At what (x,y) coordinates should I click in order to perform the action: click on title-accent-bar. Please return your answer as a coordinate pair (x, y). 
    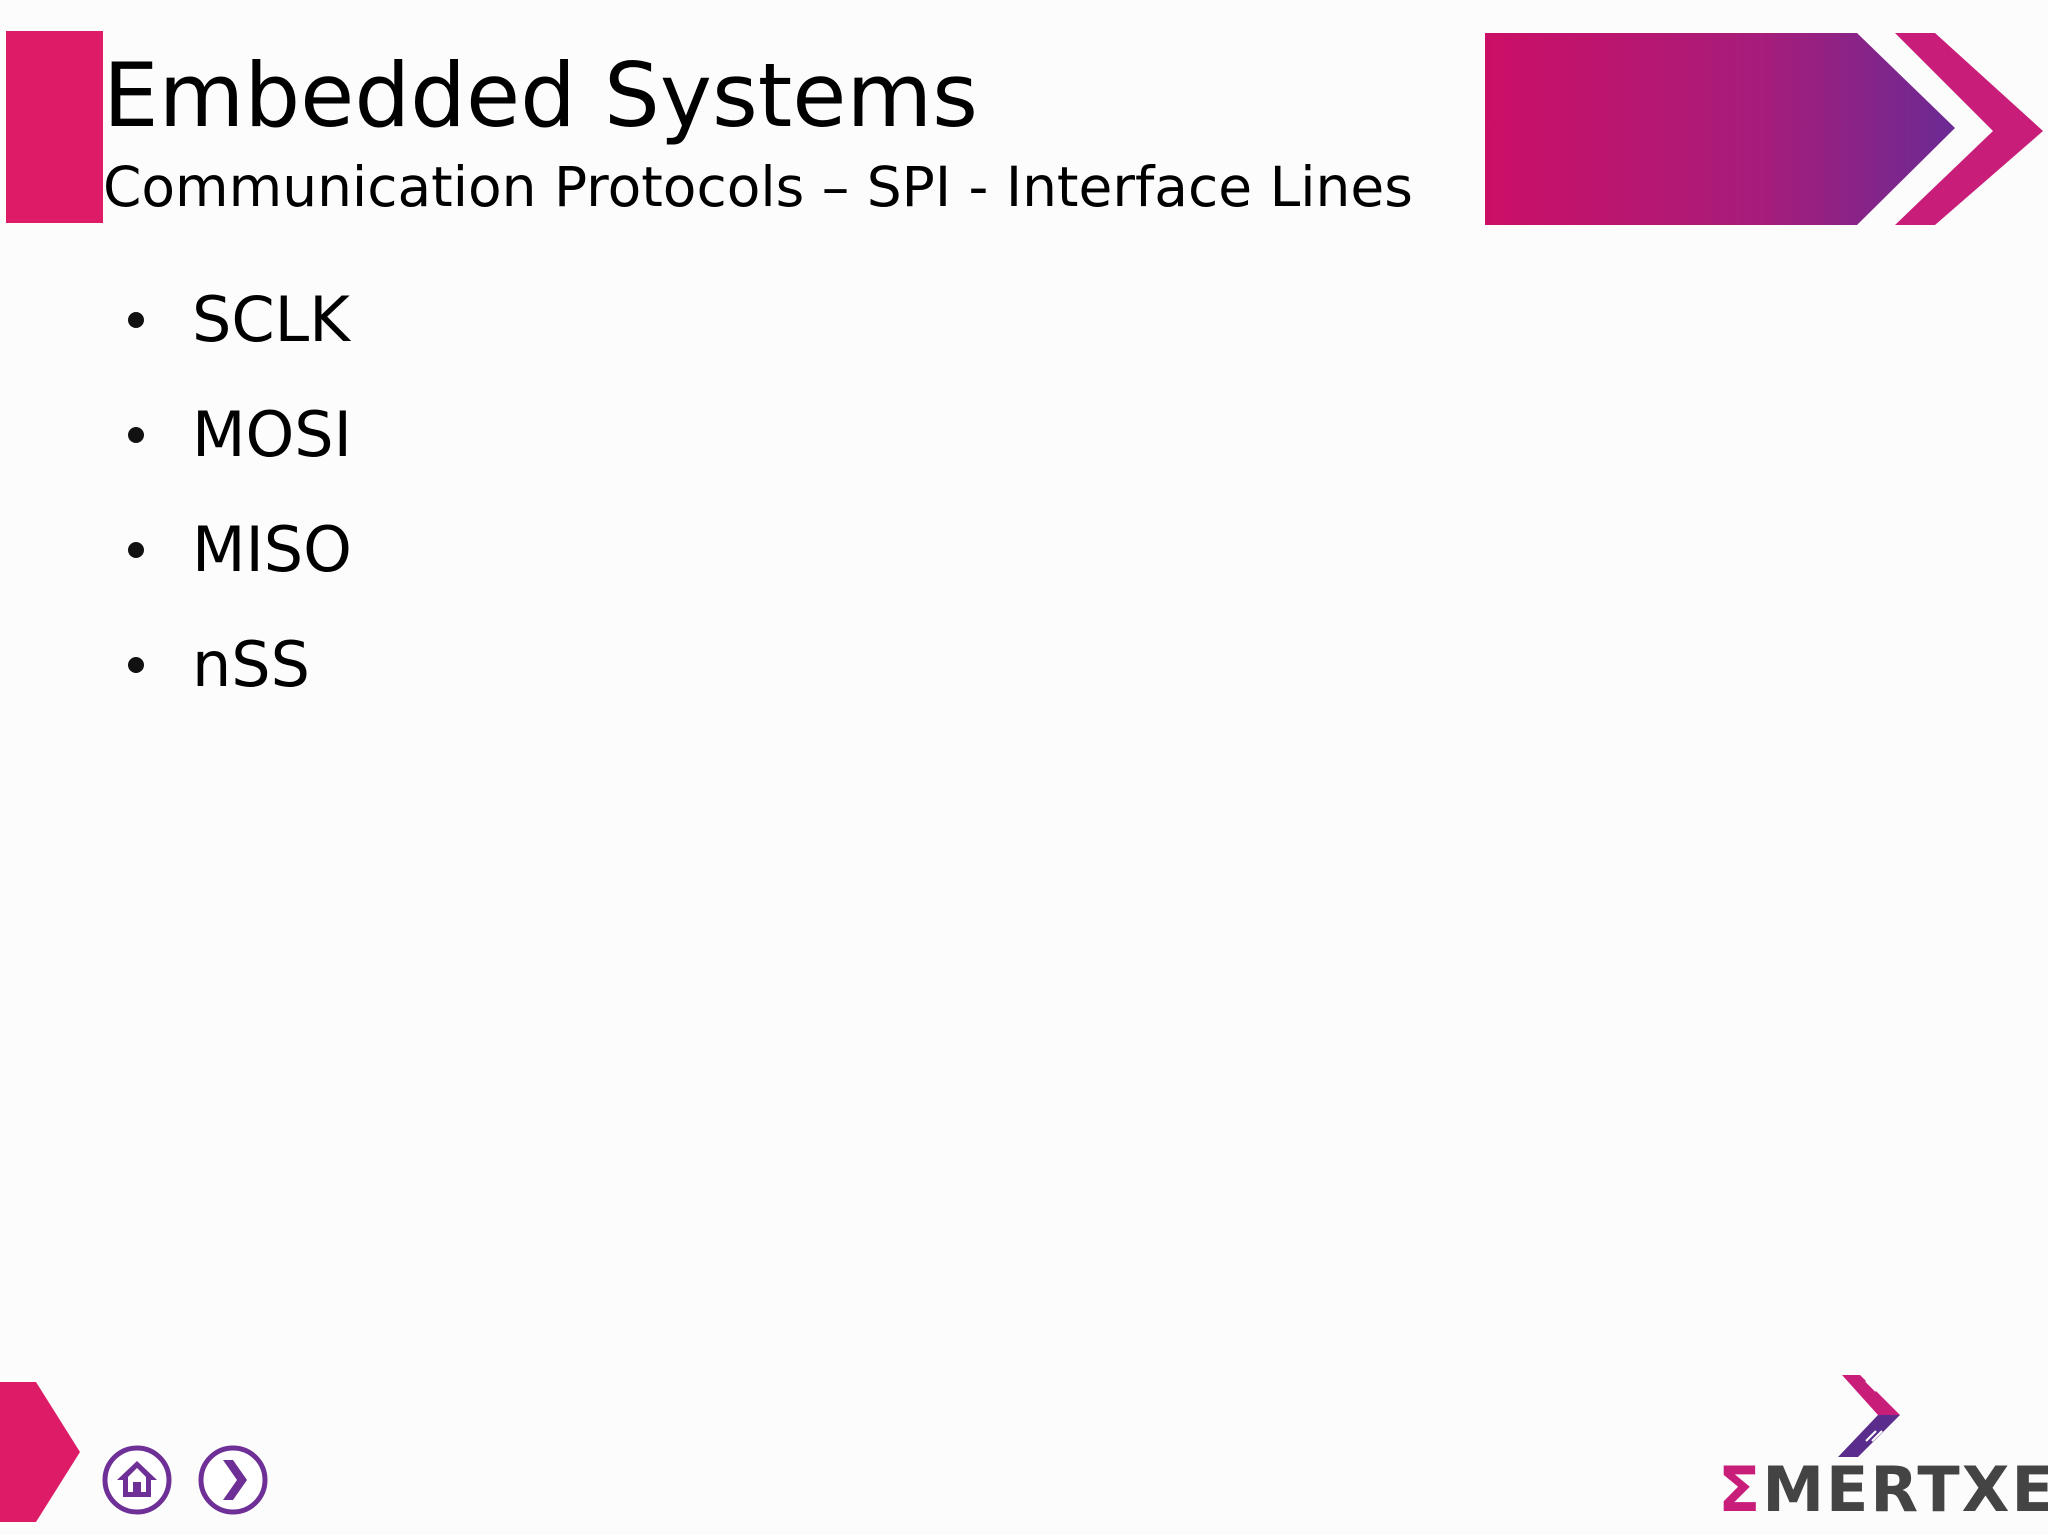
    Looking at the image, I should click on (54, 127).